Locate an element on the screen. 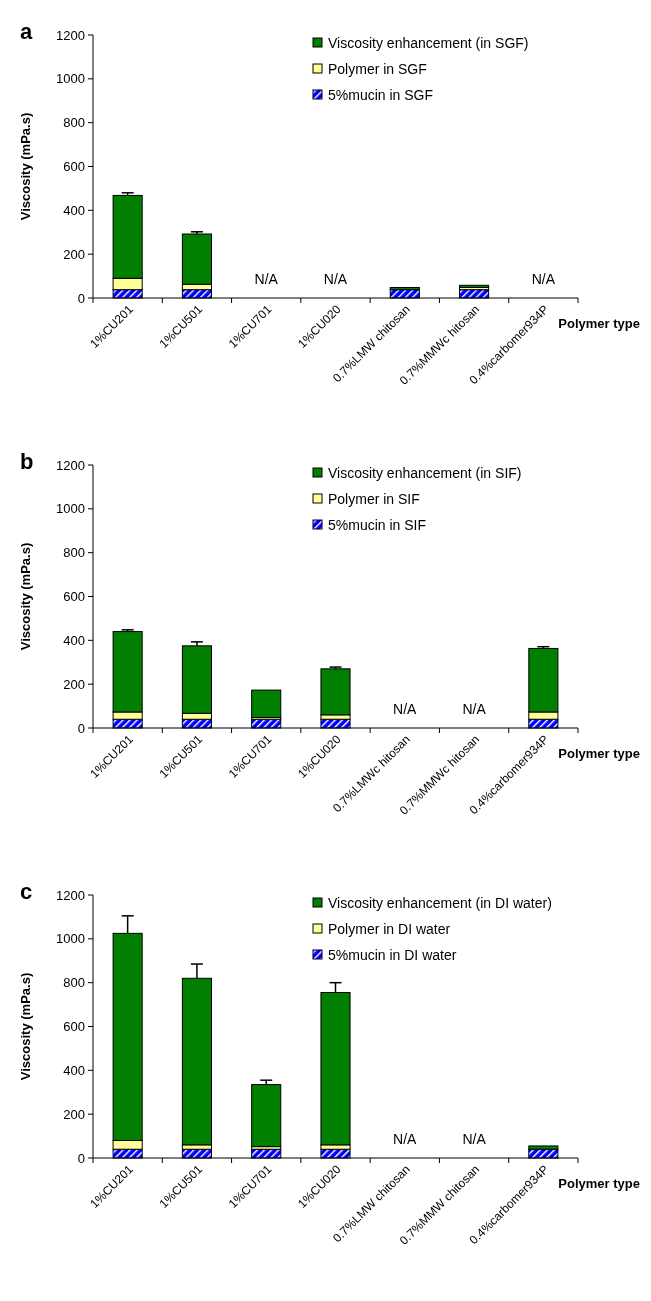  legend-label: Viscosity enhancement (in SIF) is located at coordinates (425, 472).